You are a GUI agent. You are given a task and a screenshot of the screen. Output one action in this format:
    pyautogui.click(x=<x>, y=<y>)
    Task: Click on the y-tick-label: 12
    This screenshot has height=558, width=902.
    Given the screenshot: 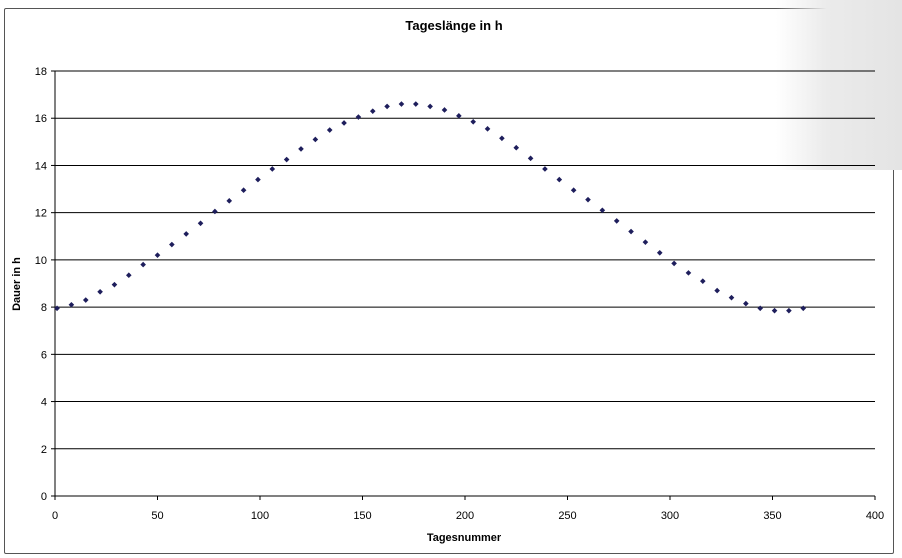 What is the action you would take?
    pyautogui.click(x=41, y=214)
    